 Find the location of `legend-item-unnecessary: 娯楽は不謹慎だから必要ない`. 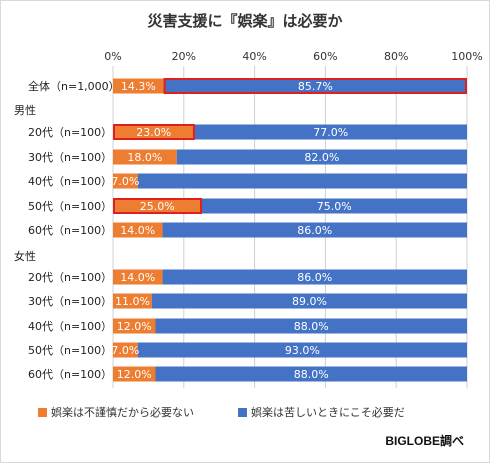

legend-item-unnecessary: 娯楽は不謹慎だから必要ない is located at coordinates (116, 412).